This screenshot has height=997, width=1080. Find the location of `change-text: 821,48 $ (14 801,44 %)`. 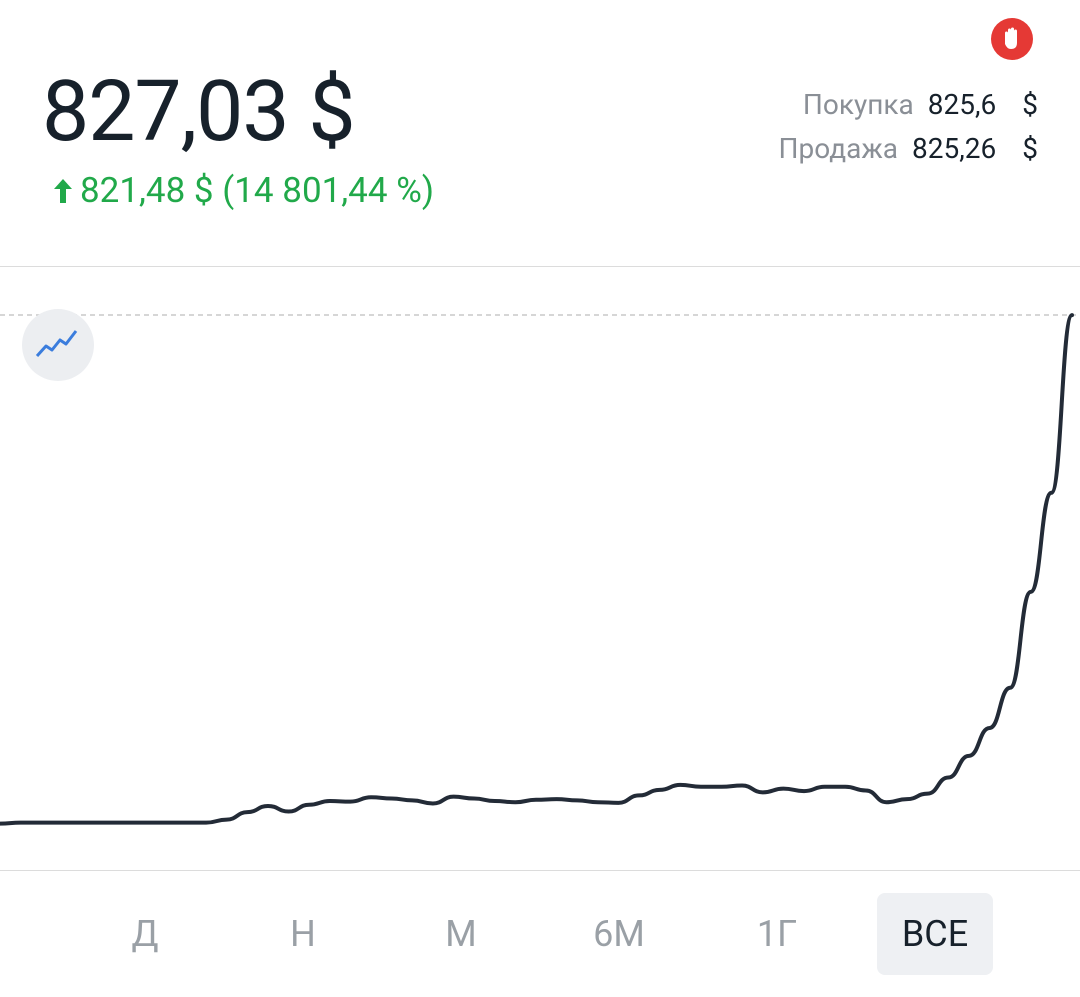

change-text: 821,48 $ (14 801,44 %) is located at coordinates (257, 190).